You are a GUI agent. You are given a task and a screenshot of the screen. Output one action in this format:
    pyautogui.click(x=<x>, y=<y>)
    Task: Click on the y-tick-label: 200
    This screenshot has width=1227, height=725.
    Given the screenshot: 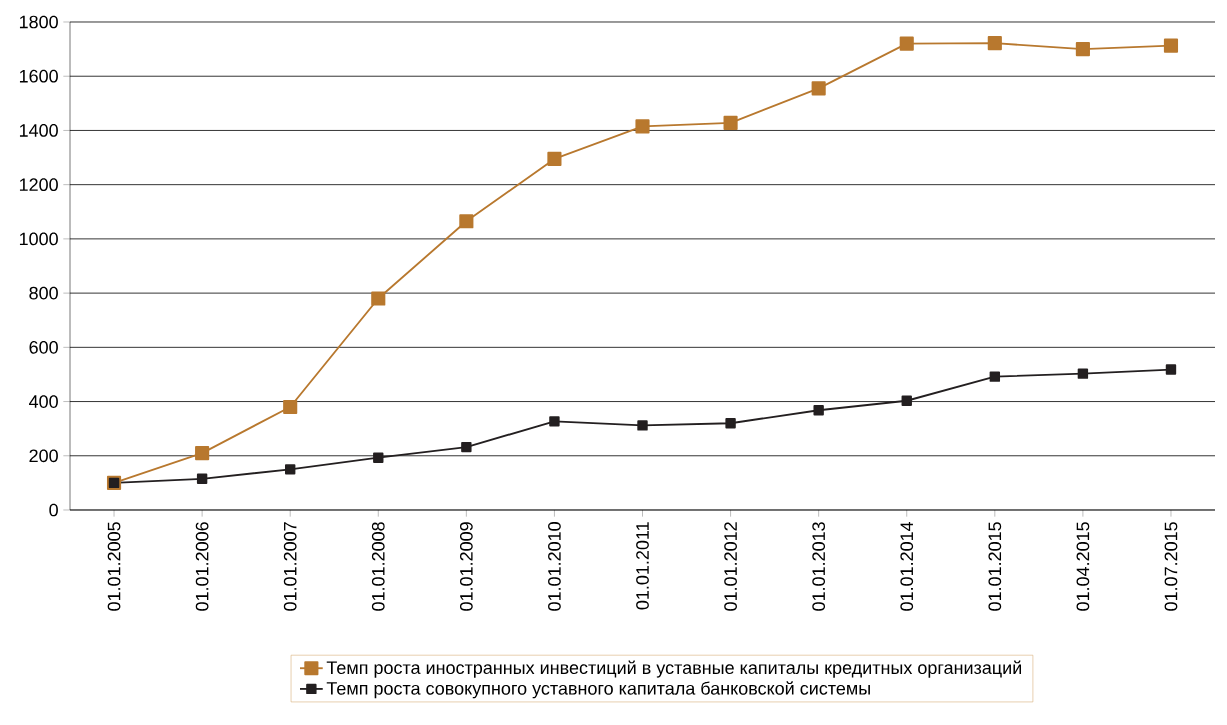 What is the action you would take?
    pyautogui.click(x=43, y=456)
    